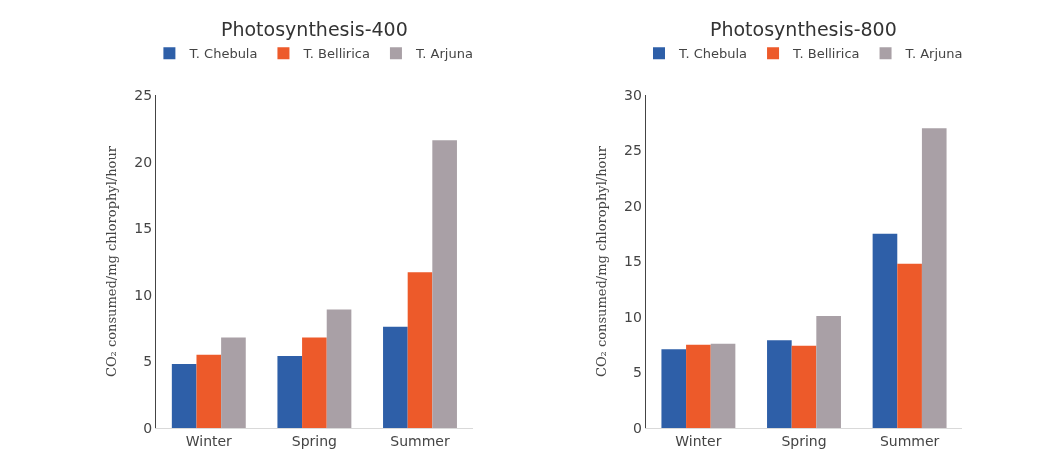 This screenshot has width=1050, height=473. What do you see at coordinates (803, 29) in the screenshot?
I see `chart-title: Photosynthesis-800` at bounding box center [803, 29].